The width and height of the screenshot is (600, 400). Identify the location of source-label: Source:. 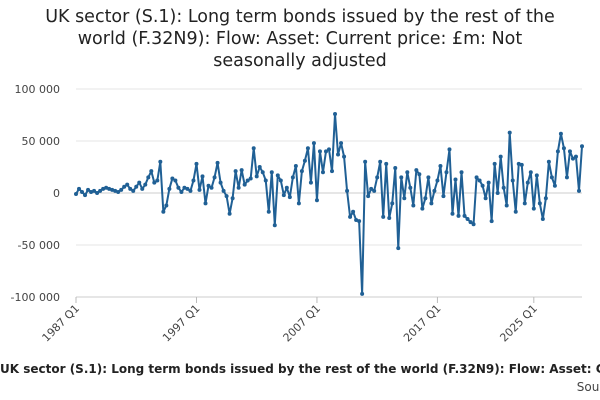
(588, 387).